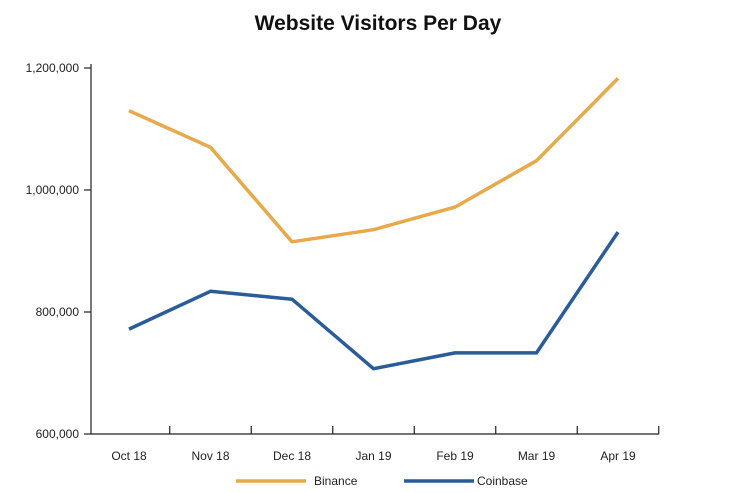  Describe the element at coordinates (53, 68) in the screenshot. I see `y-tick-label: 1,200,000` at that location.